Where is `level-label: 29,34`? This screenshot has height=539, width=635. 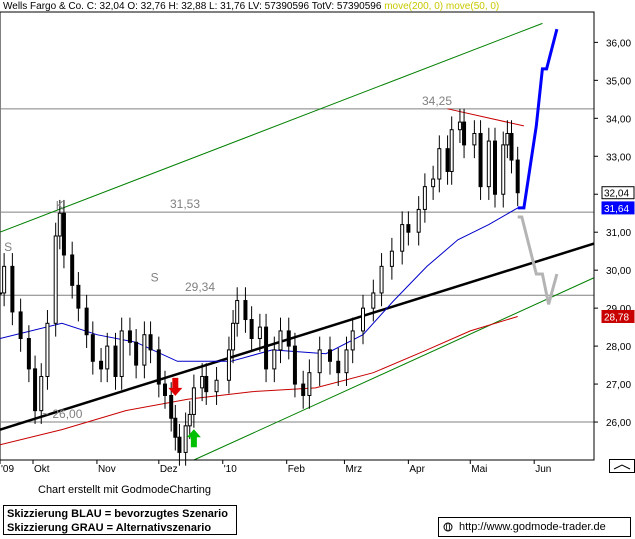
level-label: 29,34 is located at coordinates (200, 287).